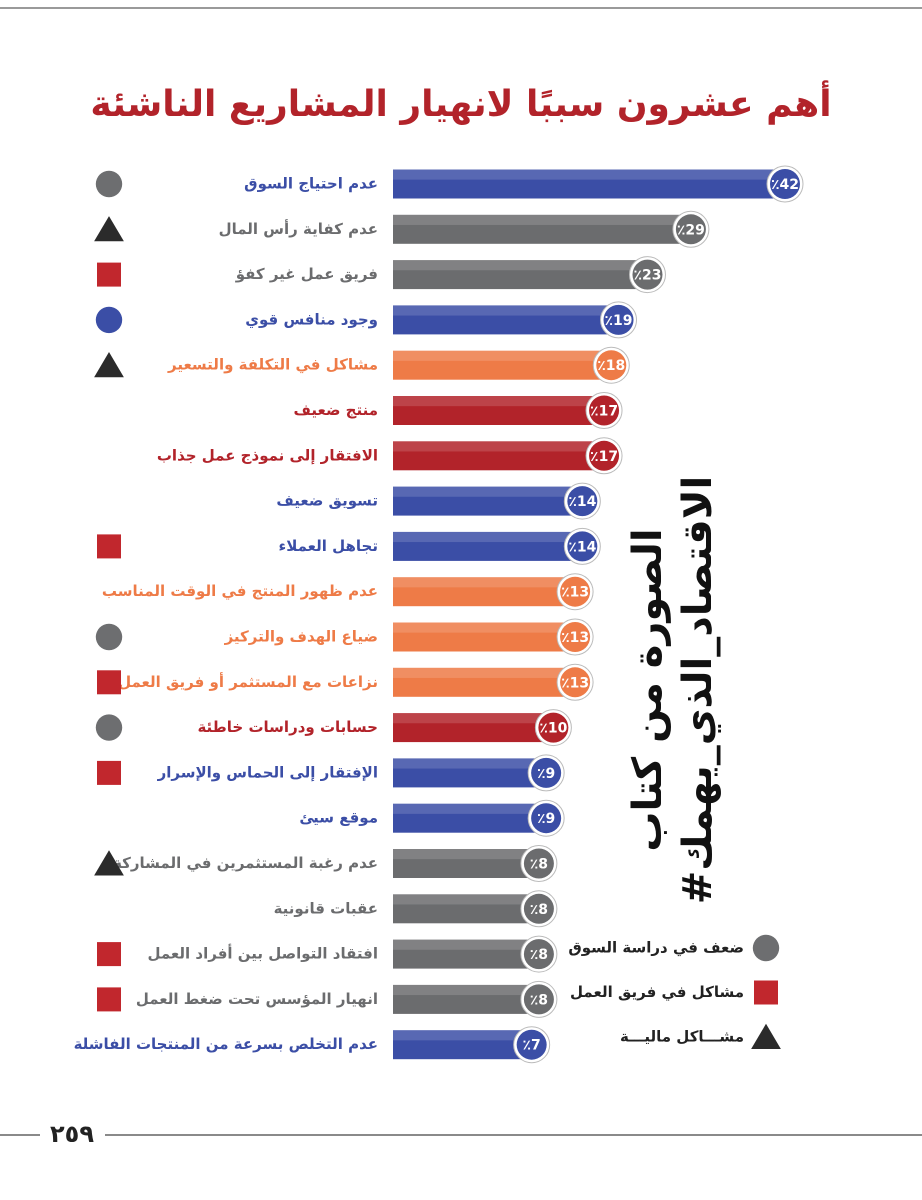 Image resolution: width=922 pixels, height=1200 pixels. What do you see at coordinates (257, 999) in the screenshot?
I see `category-label: انهيار المؤسس تحت ضغط العمل` at bounding box center [257, 999].